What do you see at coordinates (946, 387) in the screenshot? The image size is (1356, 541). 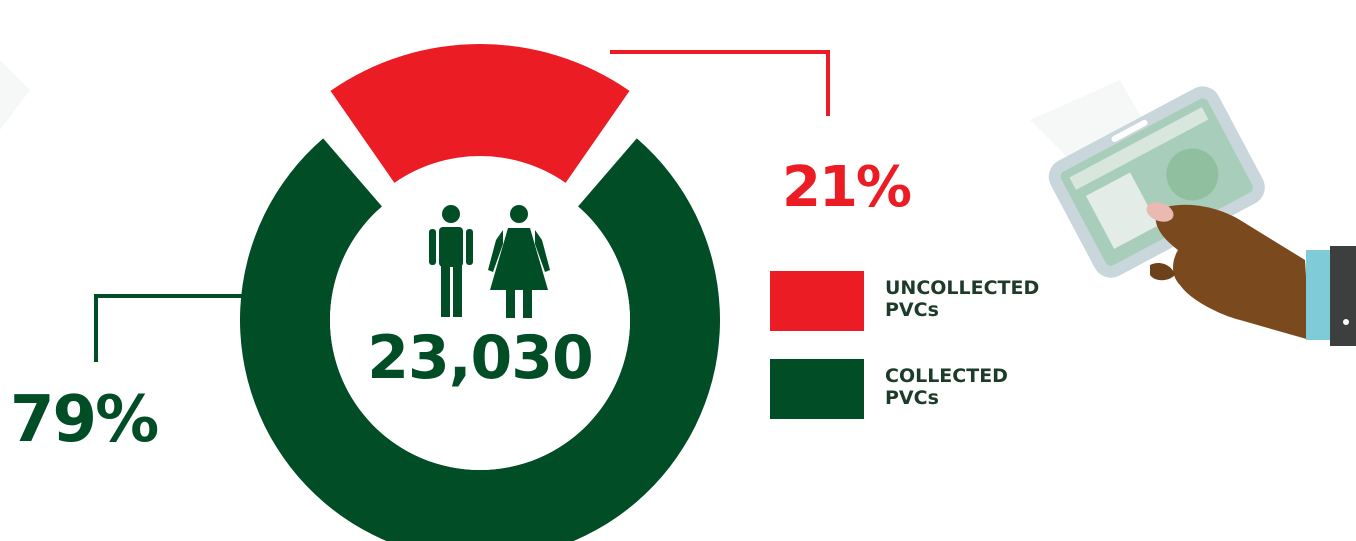 I see `legend-label-collected: COLLECTED PVCs` at bounding box center [946, 387].